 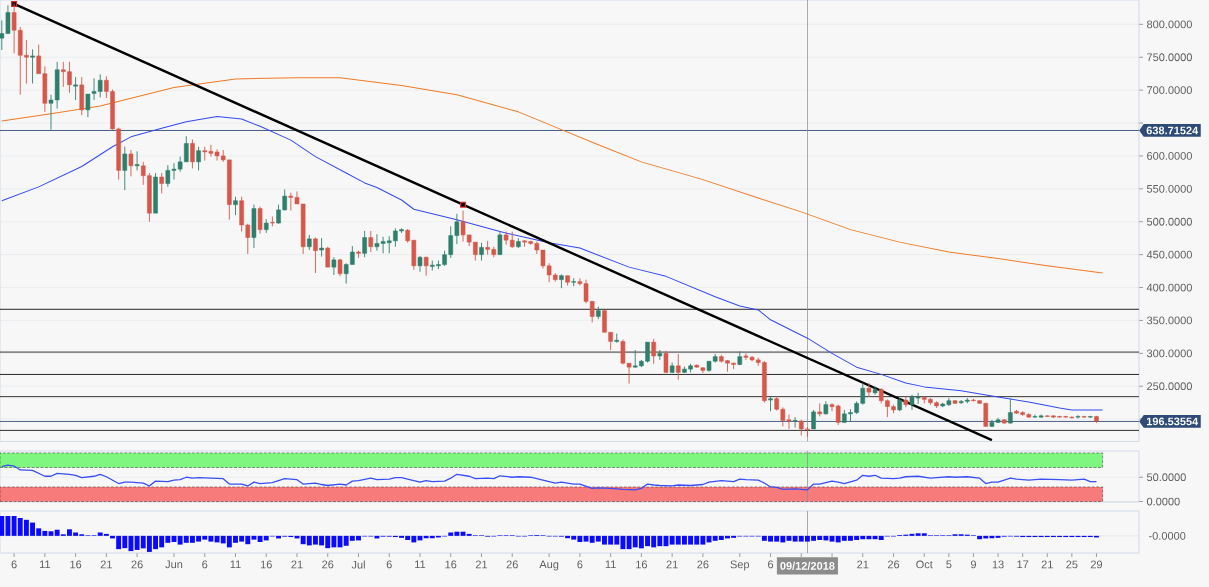 What do you see at coordinates (1163, 501) in the screenshot?
I see `y-tick-label: 0.0000` at bounding box center [1163, 501].